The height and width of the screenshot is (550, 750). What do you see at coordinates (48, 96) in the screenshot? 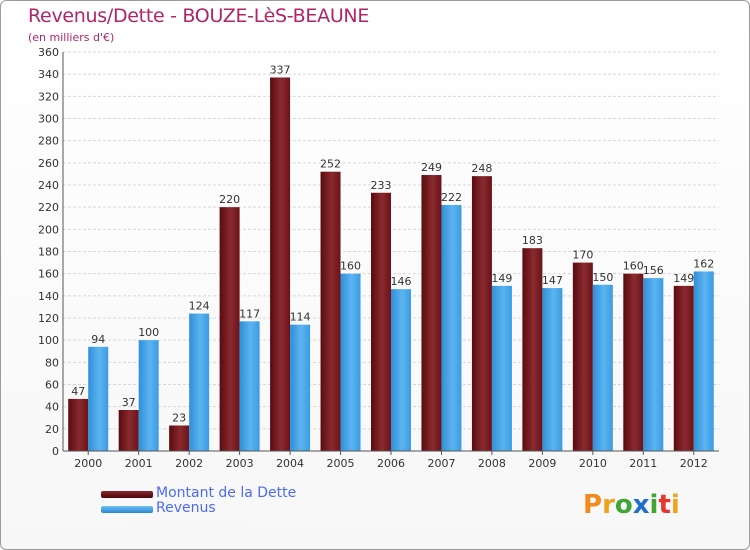
I see `y-tick-label: 320` at bounding box center [48, 96].